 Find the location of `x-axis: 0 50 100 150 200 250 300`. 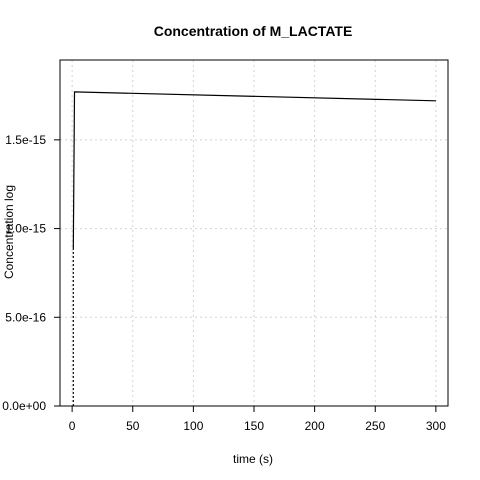

x-axis: 0 50 100 150 200 250 300 is located at coordinates (257, 419).